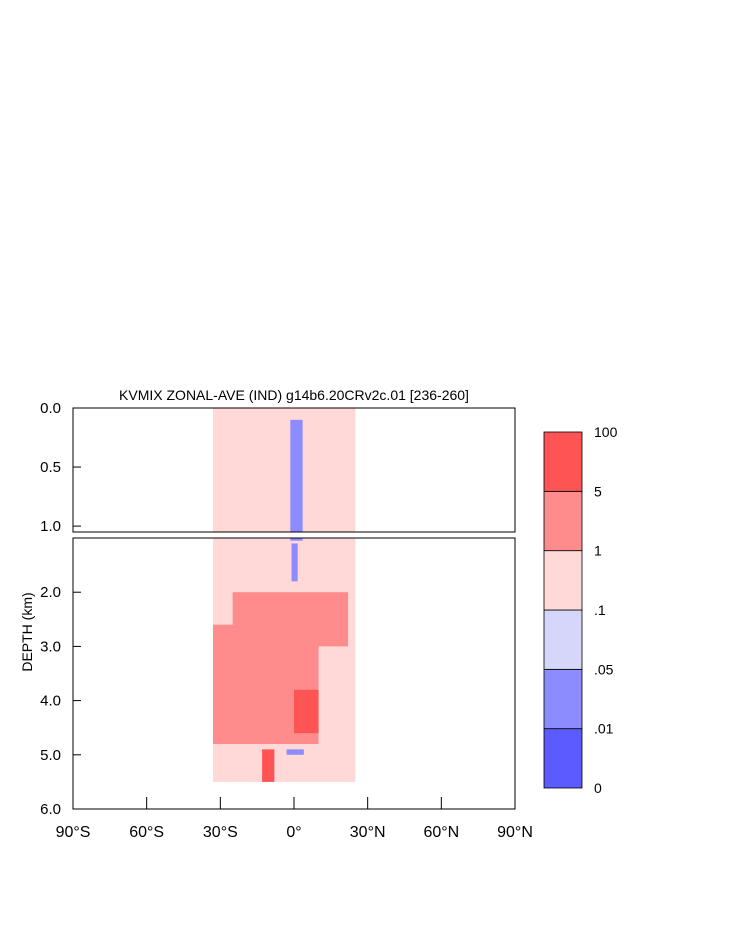 This screenshot has width=733, height=945. Describe the element at coordinates (50, 646) in the screenshot. I see `y-tick-label: 3.0` at that location.